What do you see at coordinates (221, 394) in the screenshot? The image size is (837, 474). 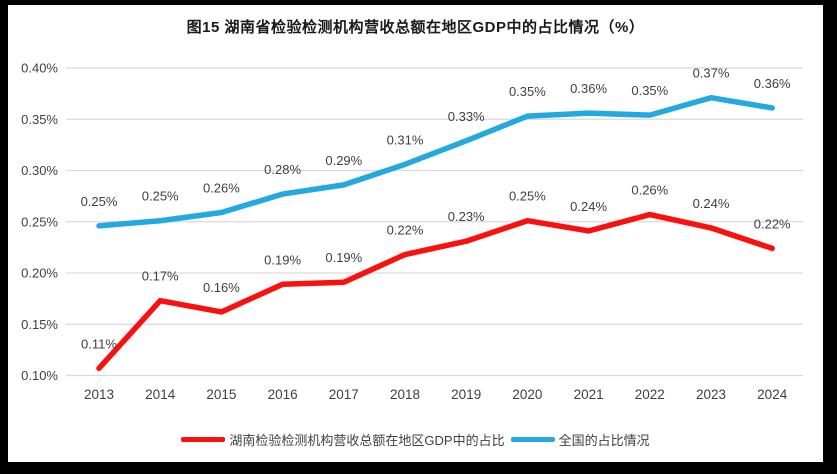 I see `x-tick-label: 2015` at bounding box center [221, 394].